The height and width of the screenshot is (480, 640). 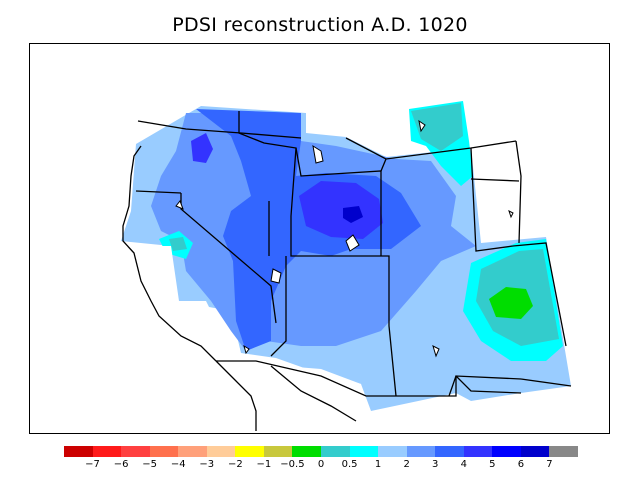 I want to click on map-title: PDSI reconstruction A.D. 1020, so click(x=320, y=25).